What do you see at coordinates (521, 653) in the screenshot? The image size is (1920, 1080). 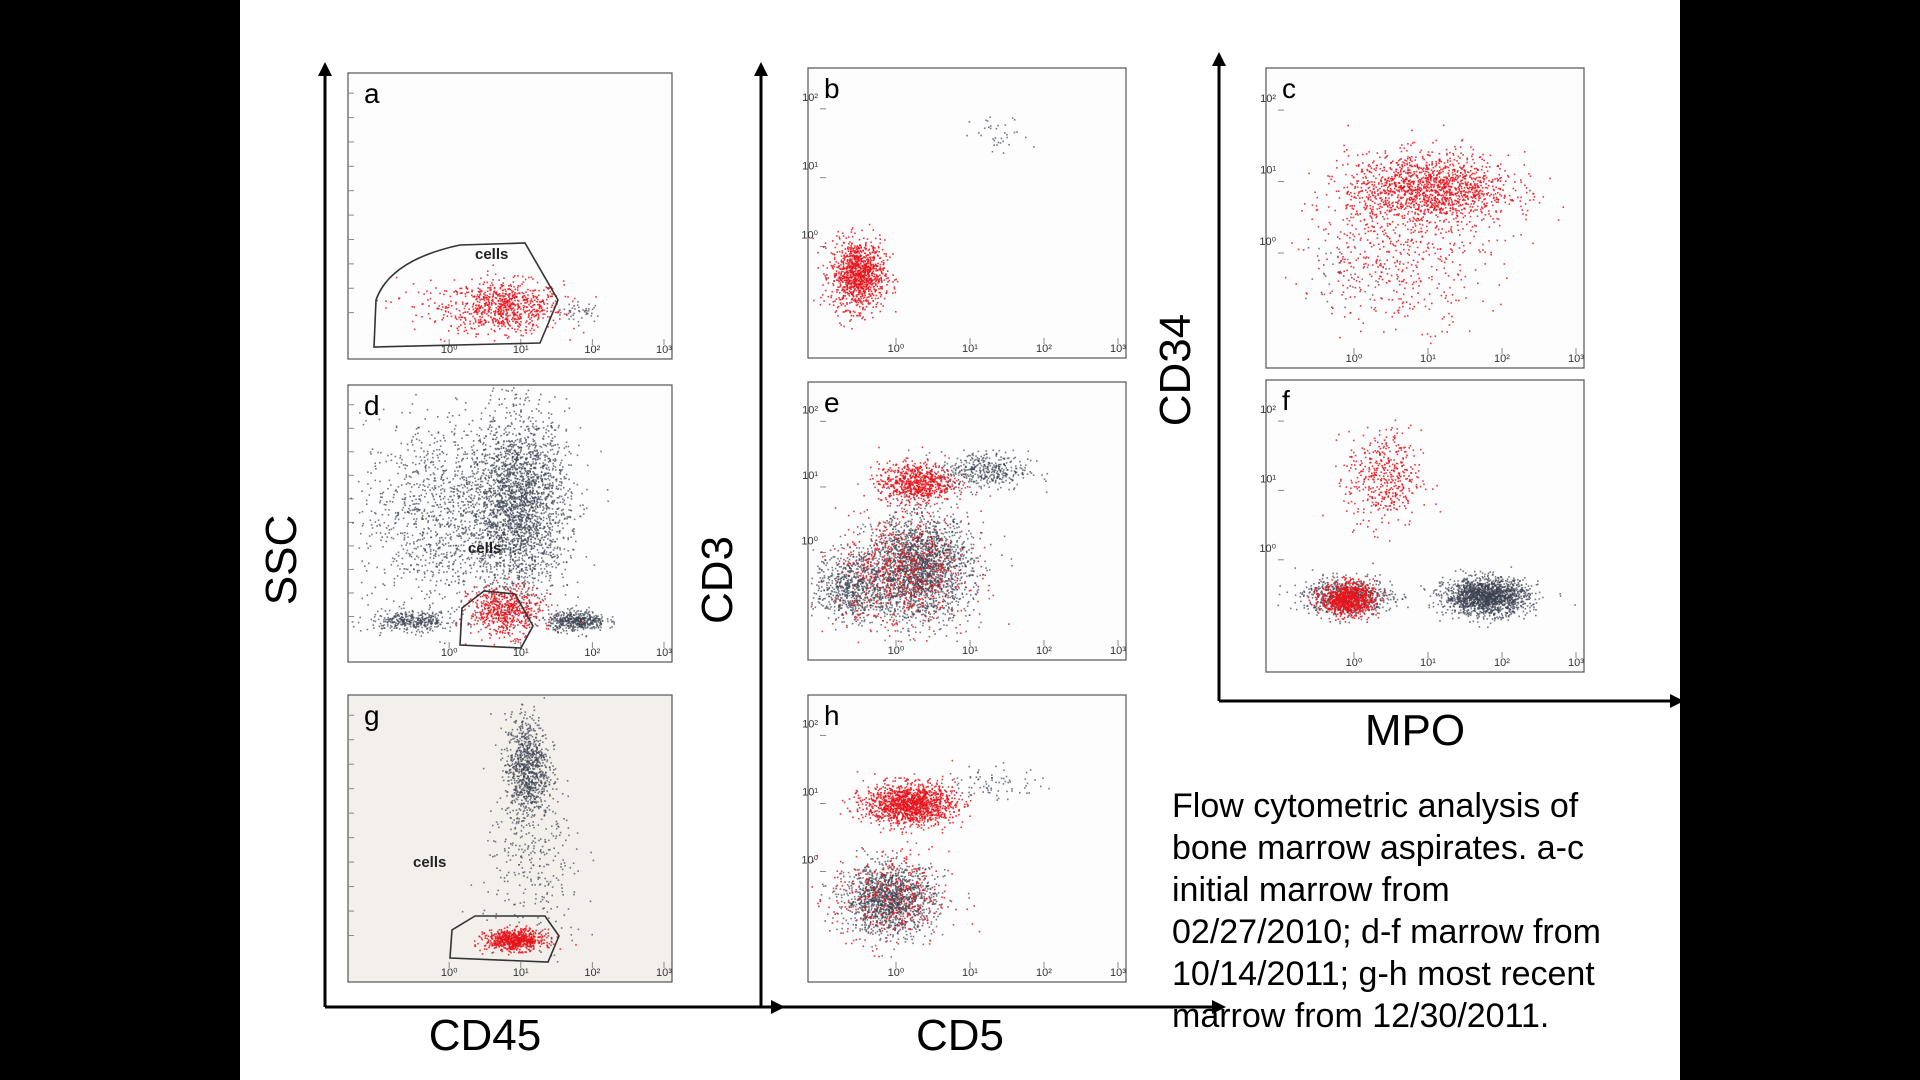 I see `x-tick-label: 10¹` at bounding box center [521, 653].